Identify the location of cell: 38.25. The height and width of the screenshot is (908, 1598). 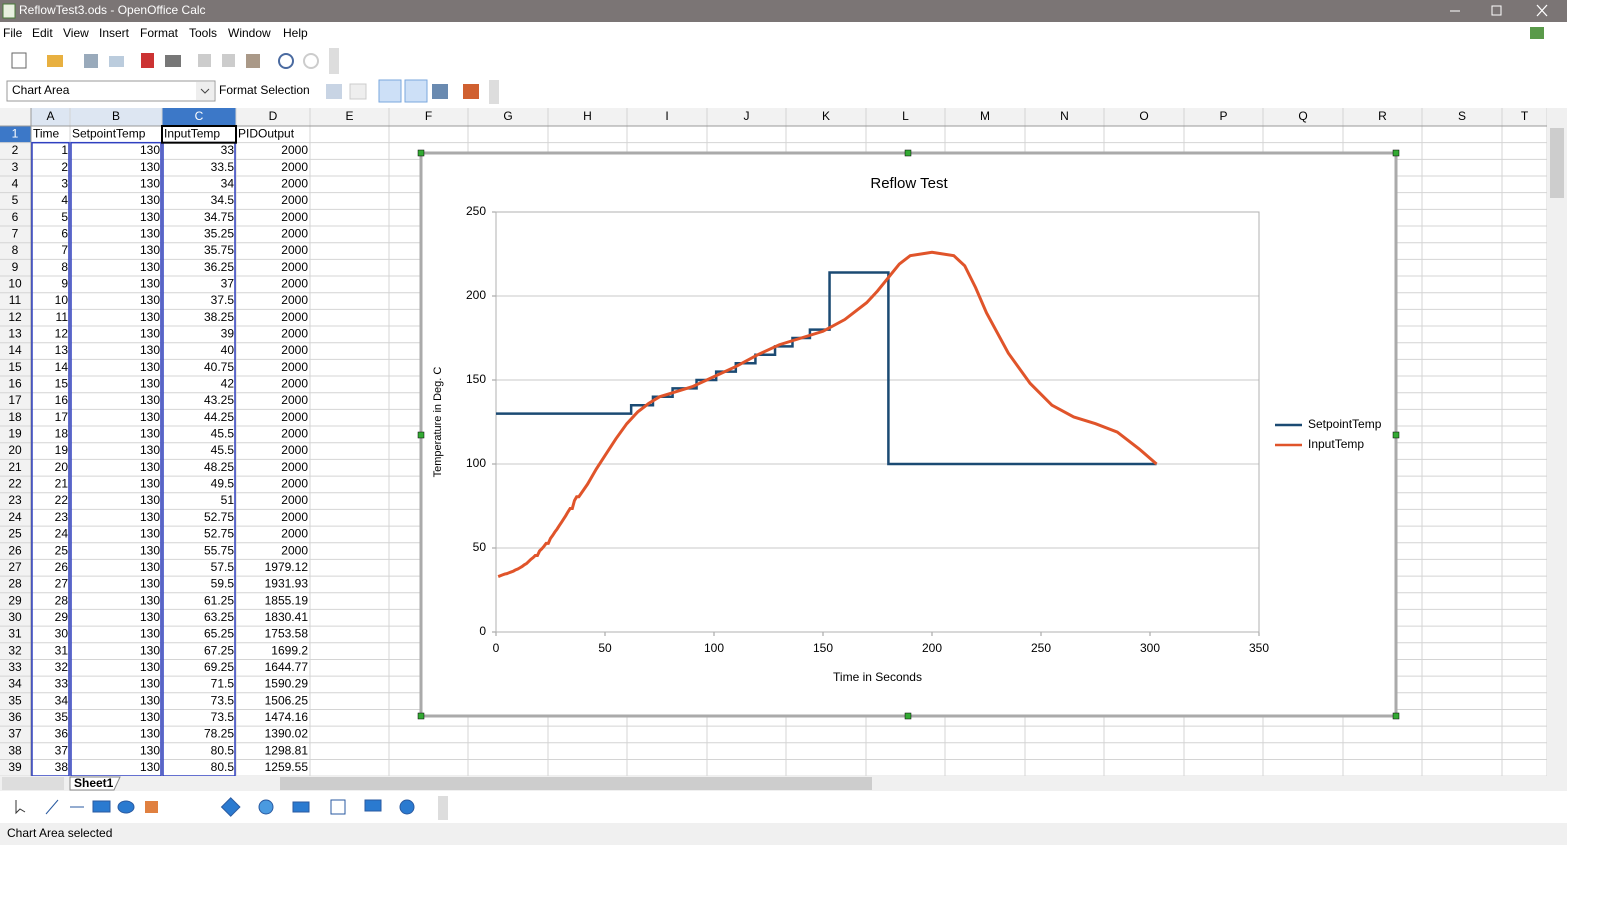
(219, 317).